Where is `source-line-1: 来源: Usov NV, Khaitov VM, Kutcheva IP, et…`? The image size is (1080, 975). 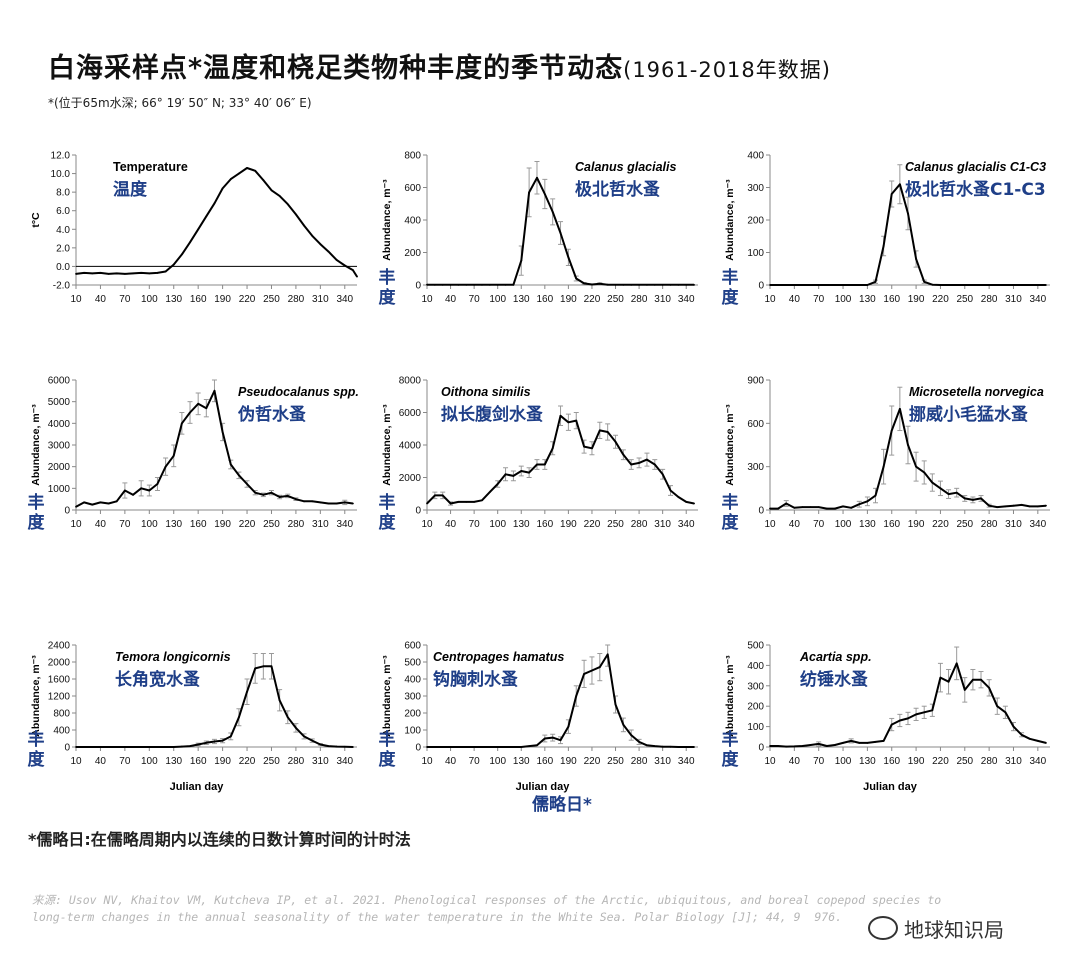 source-line-1: 来源: Usov NV, Khaitov VM, Kutcheva IP, et… is located at coordinates (487, 900).